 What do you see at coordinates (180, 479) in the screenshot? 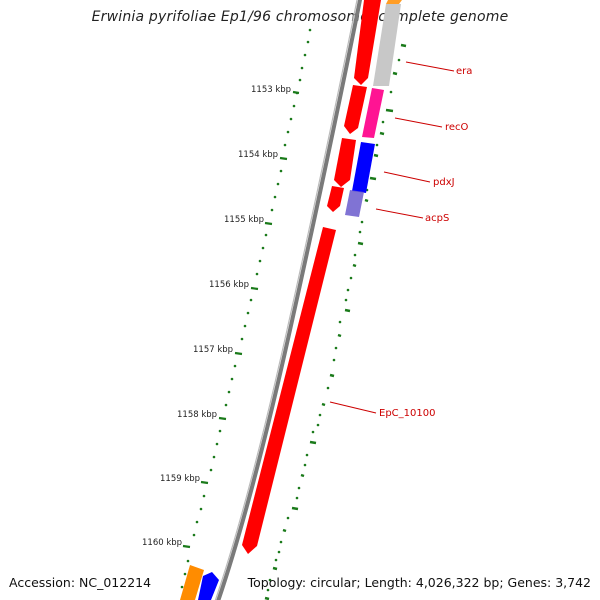
I see `tick-label-1159: 1159 kbp` at bounding box center [180, 479].